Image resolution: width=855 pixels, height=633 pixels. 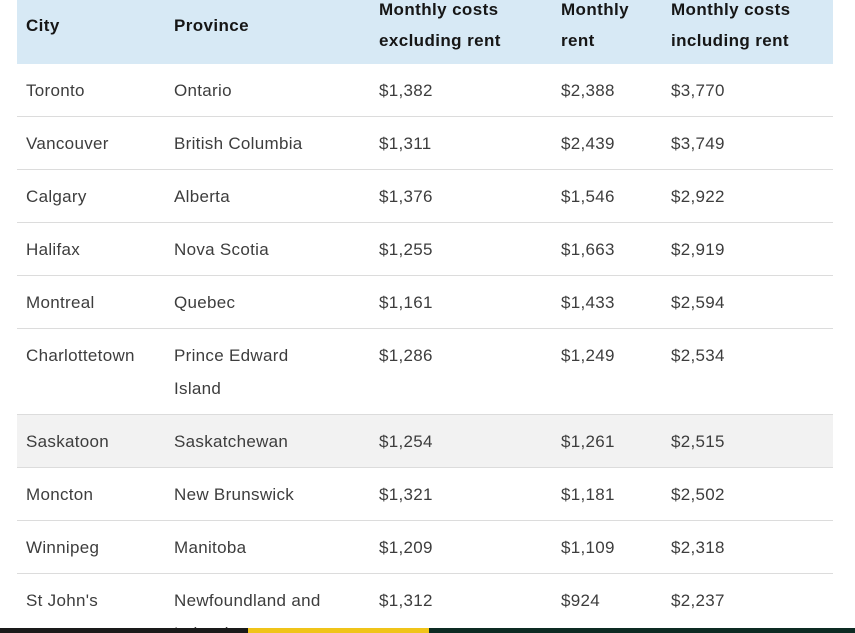 What do you see at coordinates (91, 196) in the screenshot?
I see `cell-city: Calgary` at bounding box center [91, 196].